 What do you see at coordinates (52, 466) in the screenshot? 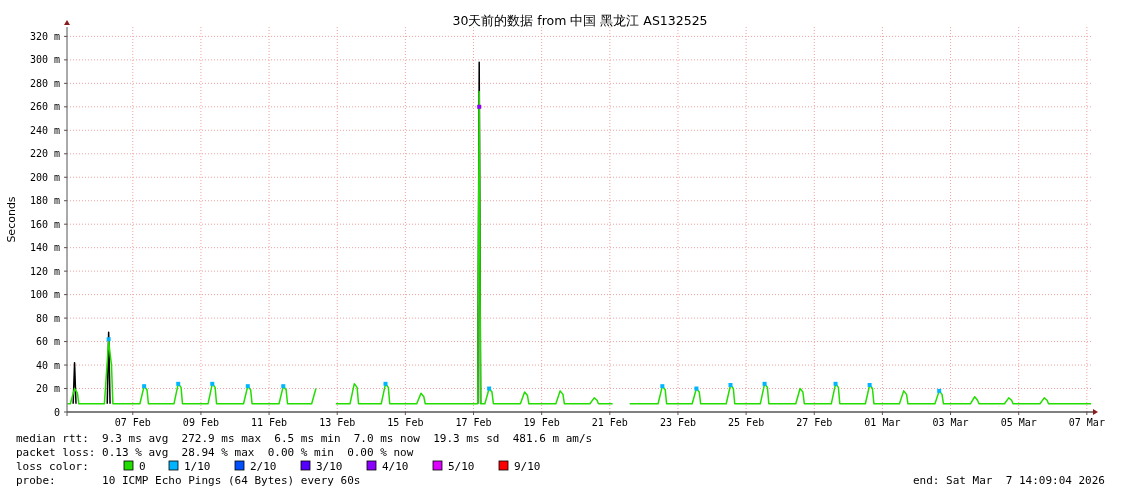
I see `legend-title: loss color:` at bounding box center [52, 466].